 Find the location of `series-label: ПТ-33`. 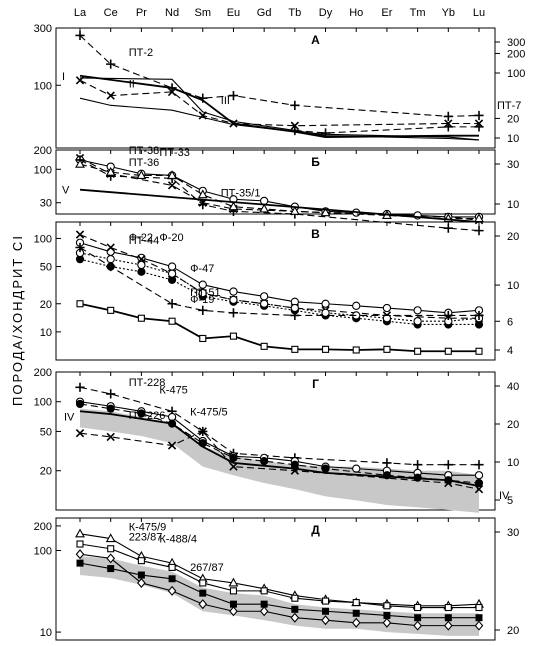

series-label: ПТ-33 is located at coordinates (174, 153).